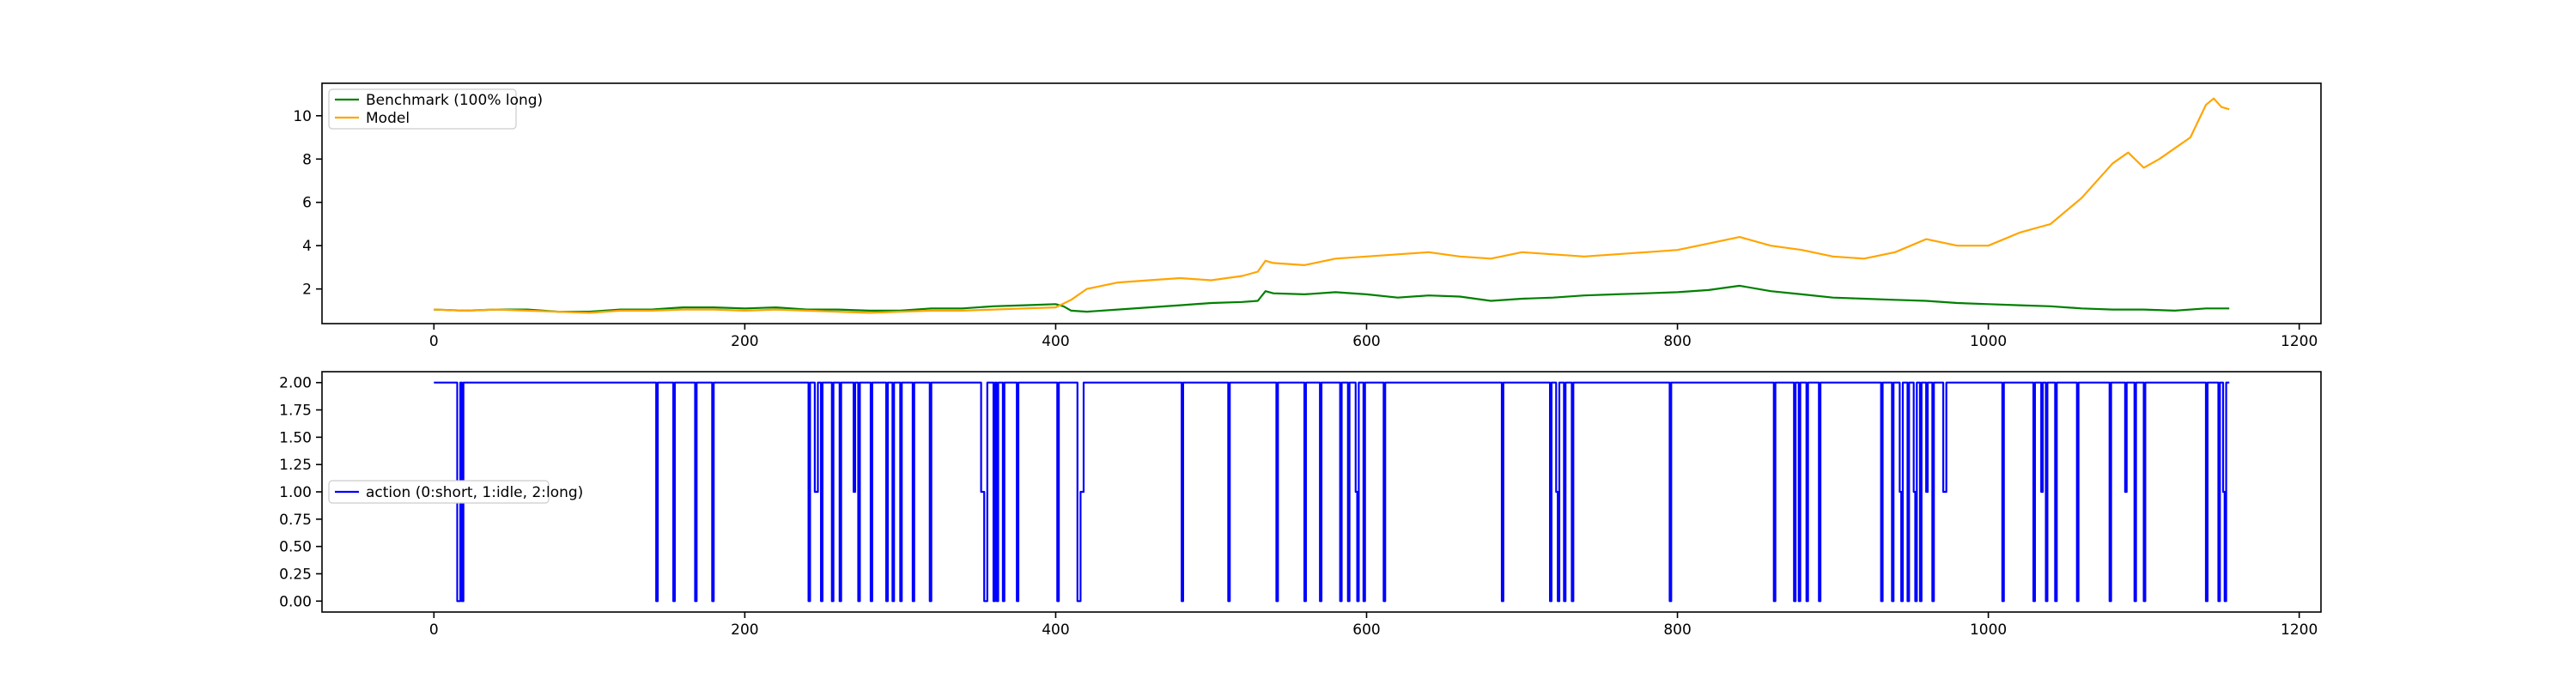  What do you see at coordinates (295, 547) in the screenshot?
I see `y-tick-label: 0.50` at bounding box center [295, 547].